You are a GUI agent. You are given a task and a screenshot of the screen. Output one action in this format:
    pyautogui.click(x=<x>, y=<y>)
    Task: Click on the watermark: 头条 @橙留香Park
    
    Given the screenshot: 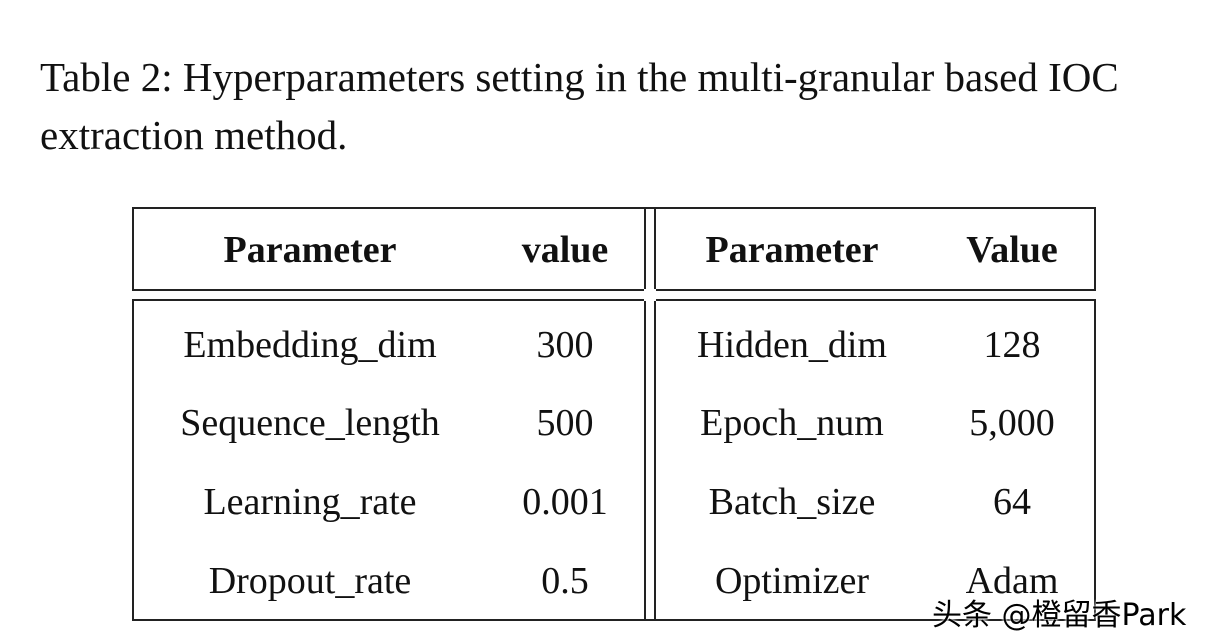 What is the action you would take?
    pyautogui.click(x=1059, y=615)
    